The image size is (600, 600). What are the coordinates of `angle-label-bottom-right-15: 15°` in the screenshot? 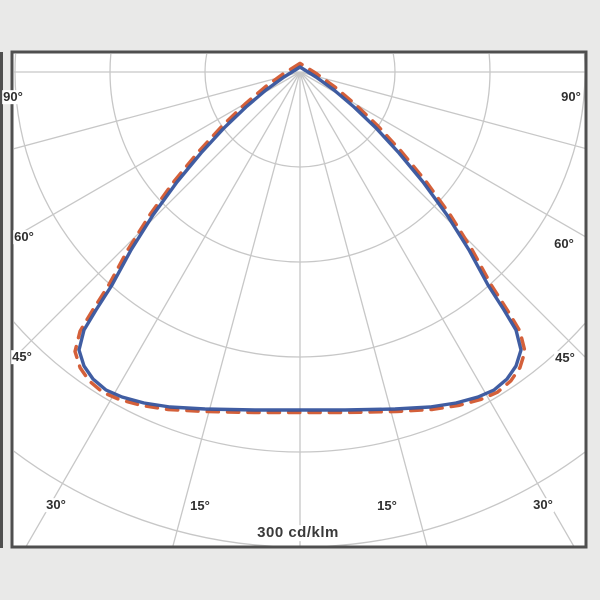 It's located at (387, 506).